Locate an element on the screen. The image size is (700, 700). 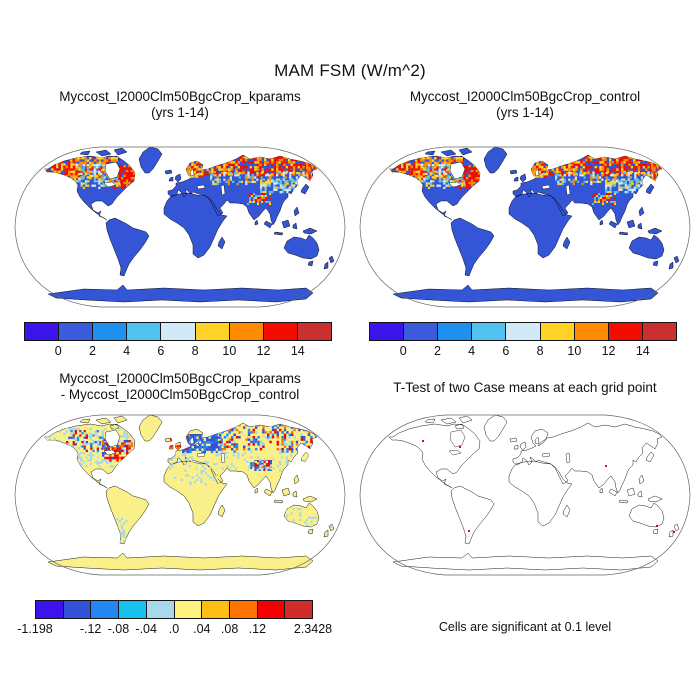
ttest-caption: Cells are significant at 0.1 level is located at coordinates (525, 627).